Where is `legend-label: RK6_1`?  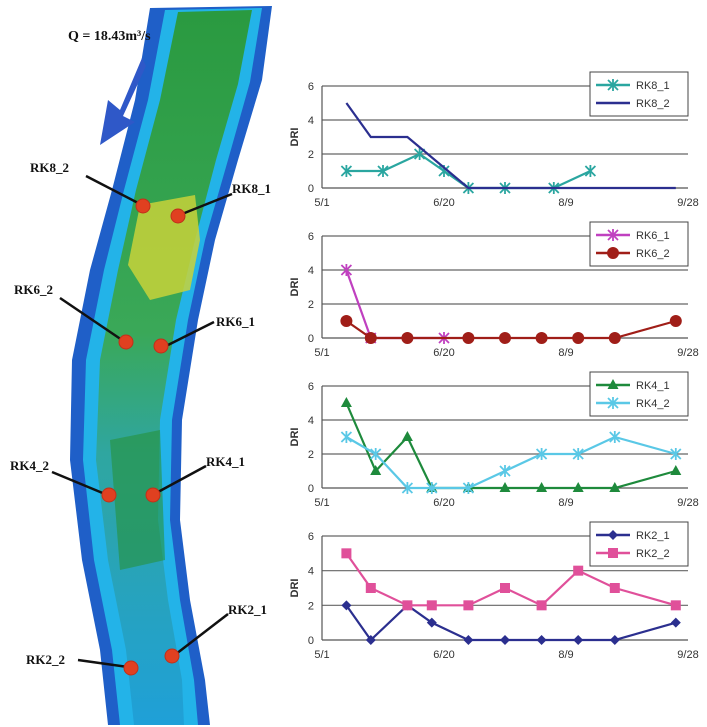
legend-label: RK6_1 is located at coordinates (653, 236).